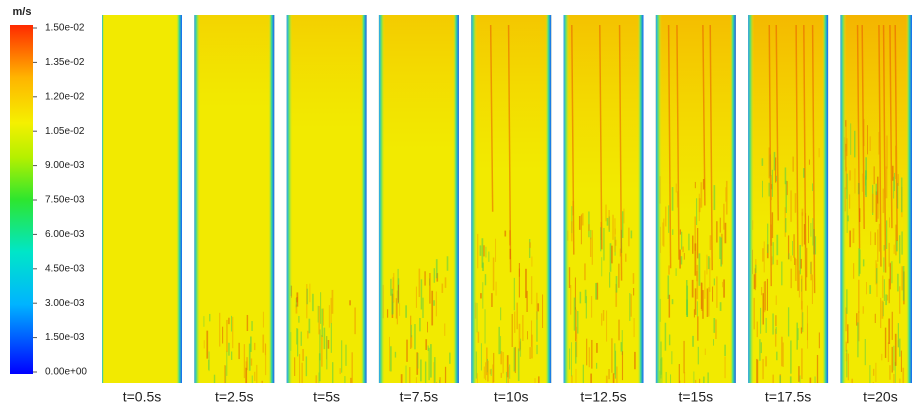  Describe the element at coordinates (65, 200) in the screenshot. I see `colorbar-tick-label: 7.50e-03` at that location.